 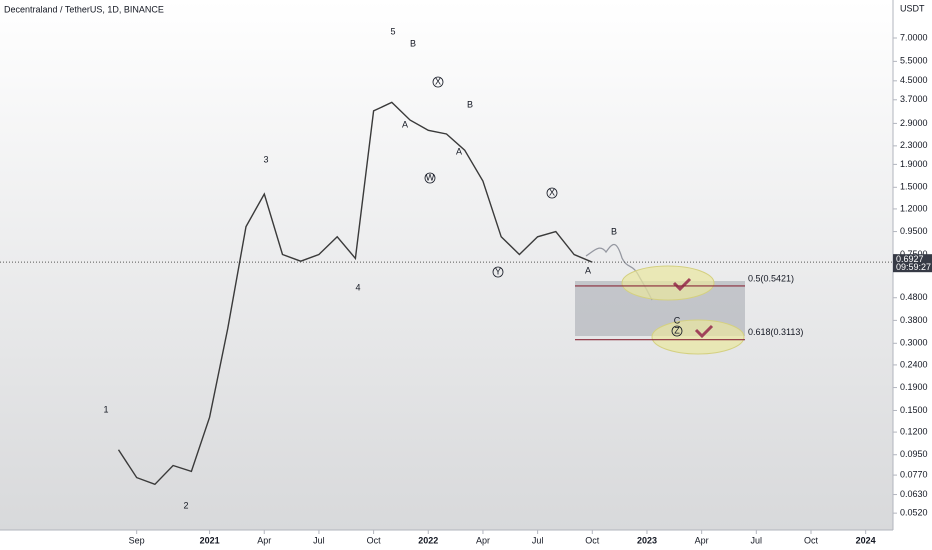 What do you see at coordinates (914, 387) in the screenshot?
I see `y-tick-label: 0.1900` at bounding box center [914, 387].